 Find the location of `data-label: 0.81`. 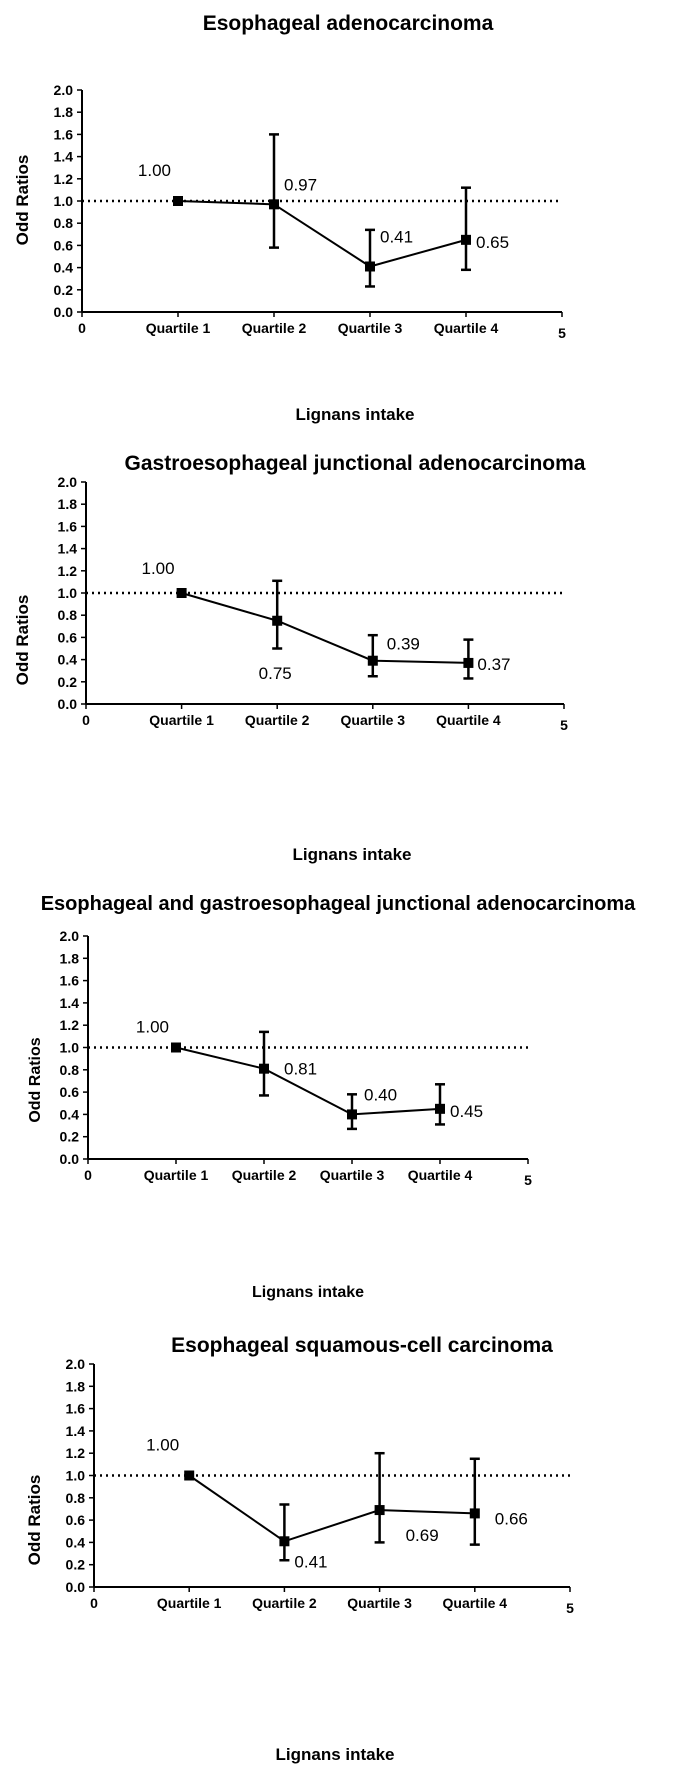

data-label: 0.81 is located at coordinates (300, 1069).